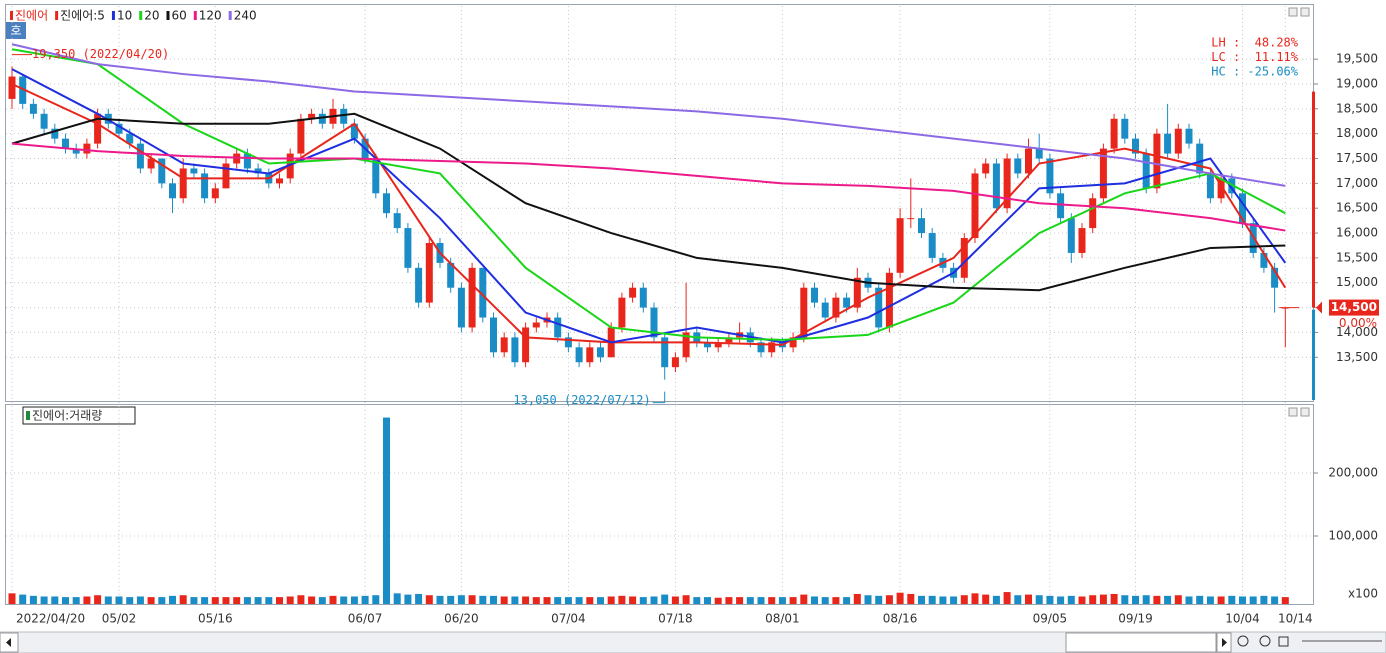  I want to click on volume-title-box, so click(79, 415).